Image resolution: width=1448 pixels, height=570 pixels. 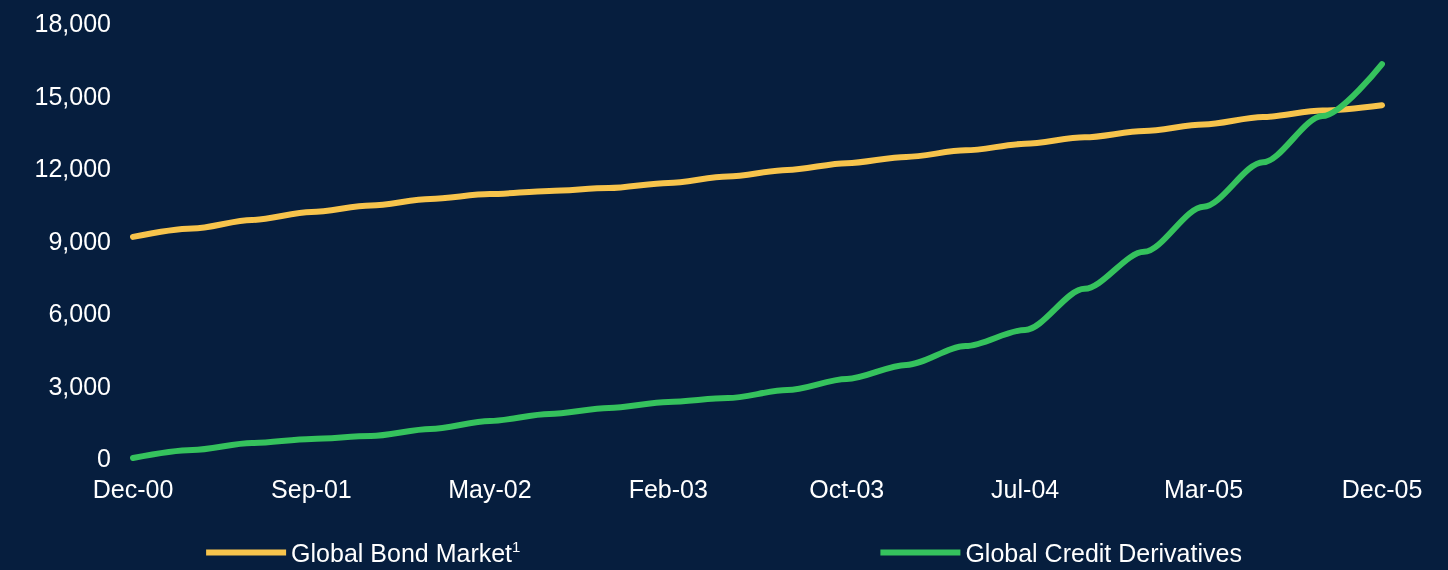 I want to click on x-tick-label: Dec-05, so click(x=1382, y=488).